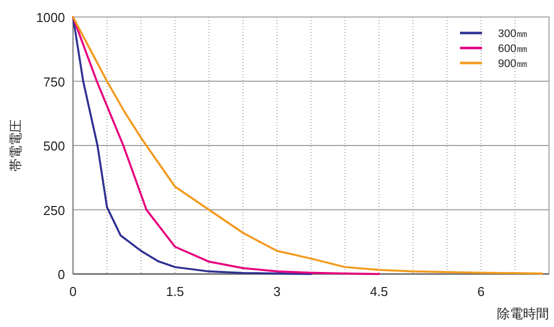  What do you see at coordinates (15, 146) in the screenshot?
I see `y-axis-title: 帯電電圧` at bounding box center [15, 146].